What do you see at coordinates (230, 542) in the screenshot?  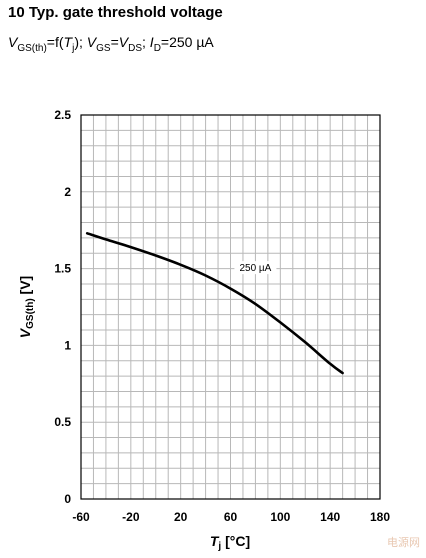 I see `x-axis-label: Tj [°C]` at bounding box center [230, 542].